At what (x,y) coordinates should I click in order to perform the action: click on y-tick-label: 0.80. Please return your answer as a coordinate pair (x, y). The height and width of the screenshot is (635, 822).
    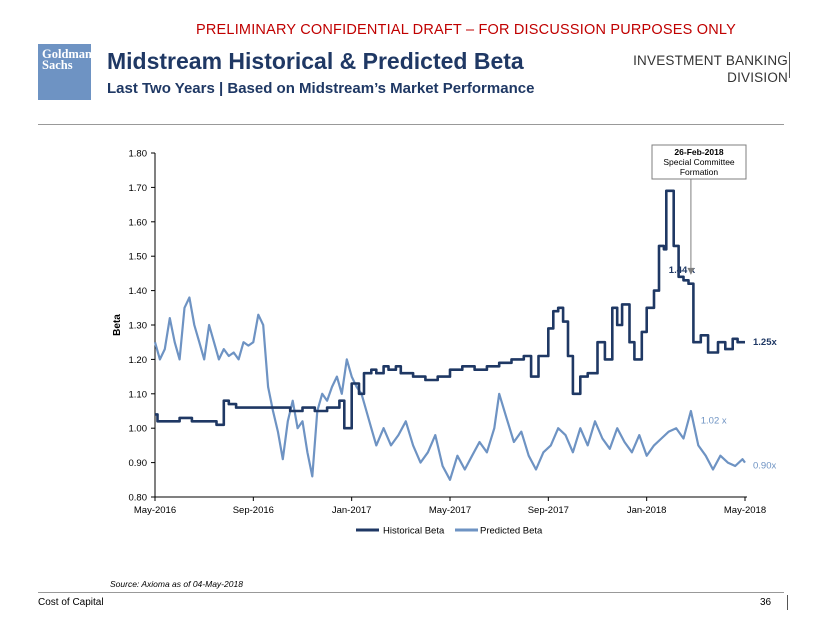
    Looking at the image, I should click on (138, 498).